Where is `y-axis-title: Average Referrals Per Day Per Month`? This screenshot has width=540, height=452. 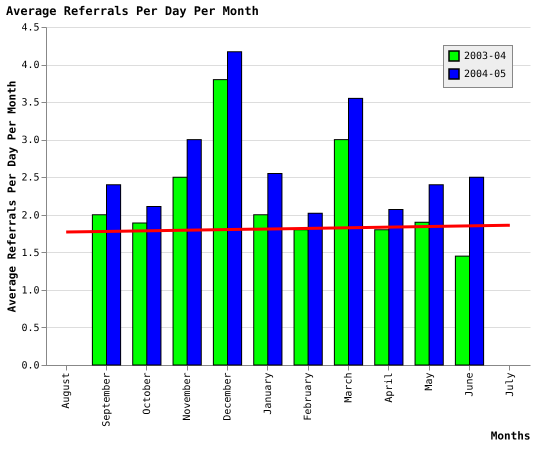 y-axis-title: Average Referrals Per Day Per Month is located at coordinates (11, 196).